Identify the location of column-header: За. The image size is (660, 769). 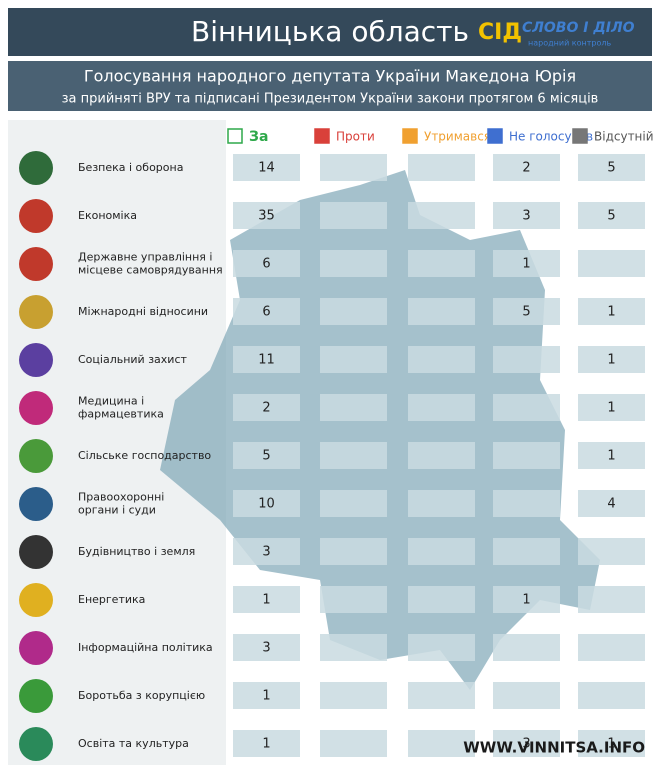
(258, 137).